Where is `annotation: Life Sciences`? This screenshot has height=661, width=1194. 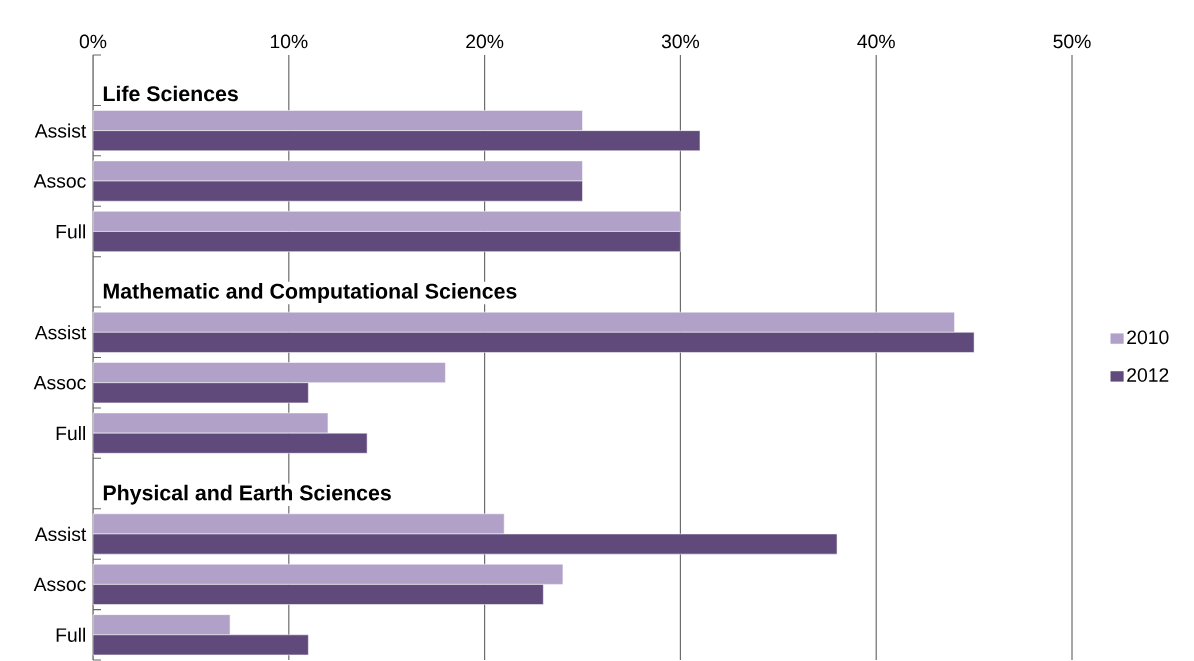 annotation: Life Sciences is located at coordinates (170, 93).